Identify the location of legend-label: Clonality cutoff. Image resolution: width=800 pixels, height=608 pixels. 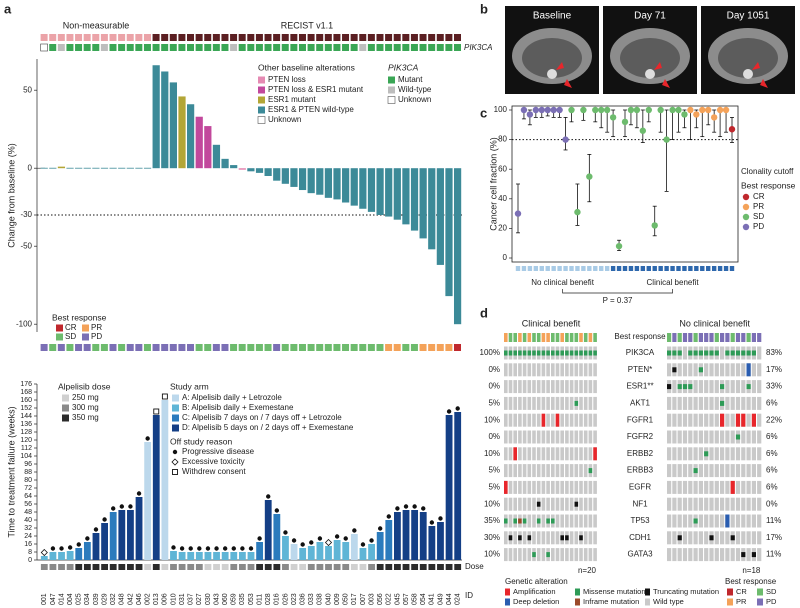
(767, 171).